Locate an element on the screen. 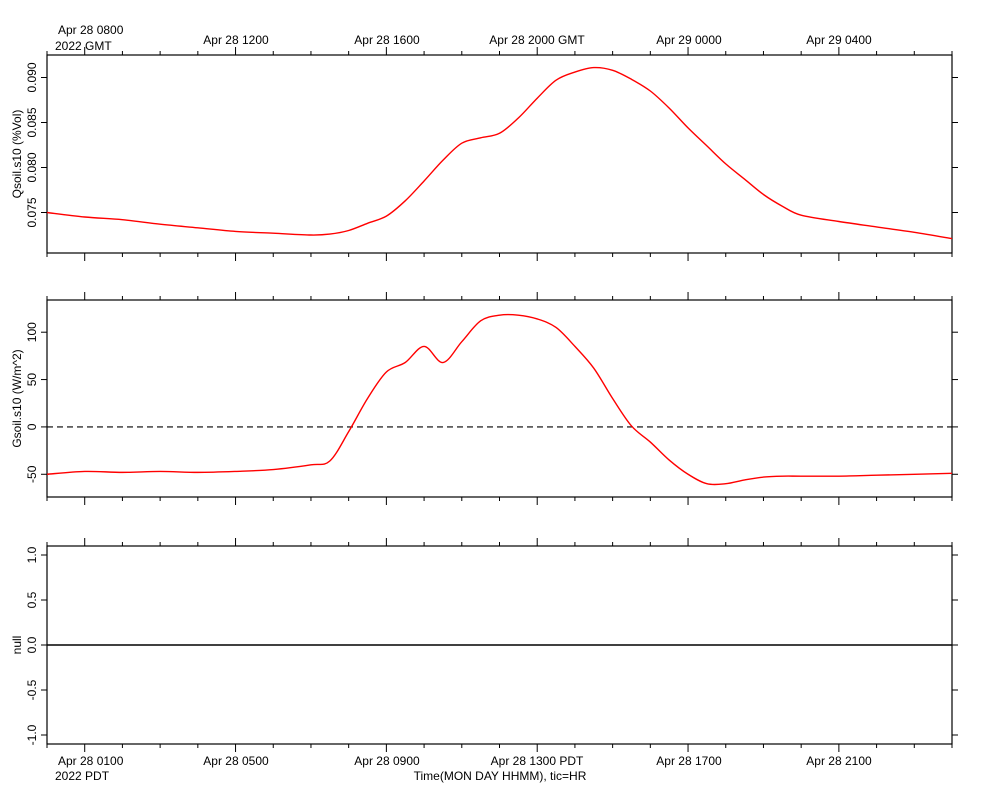 The width and height of the screenshot is (1000, 800). y-tick-label: 0.0 is located at coordinates (32, 644).